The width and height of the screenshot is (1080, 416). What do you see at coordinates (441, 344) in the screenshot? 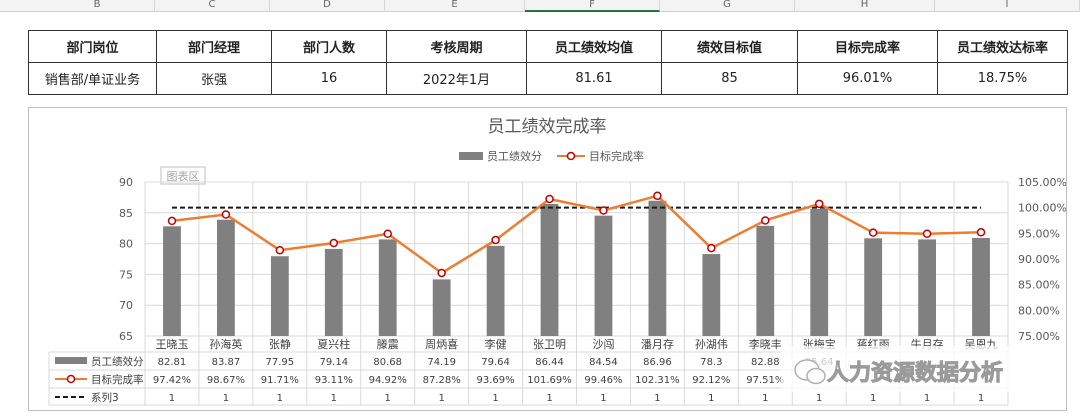
I see `category-label: 周炳喜` at bounding box center [441, 344].